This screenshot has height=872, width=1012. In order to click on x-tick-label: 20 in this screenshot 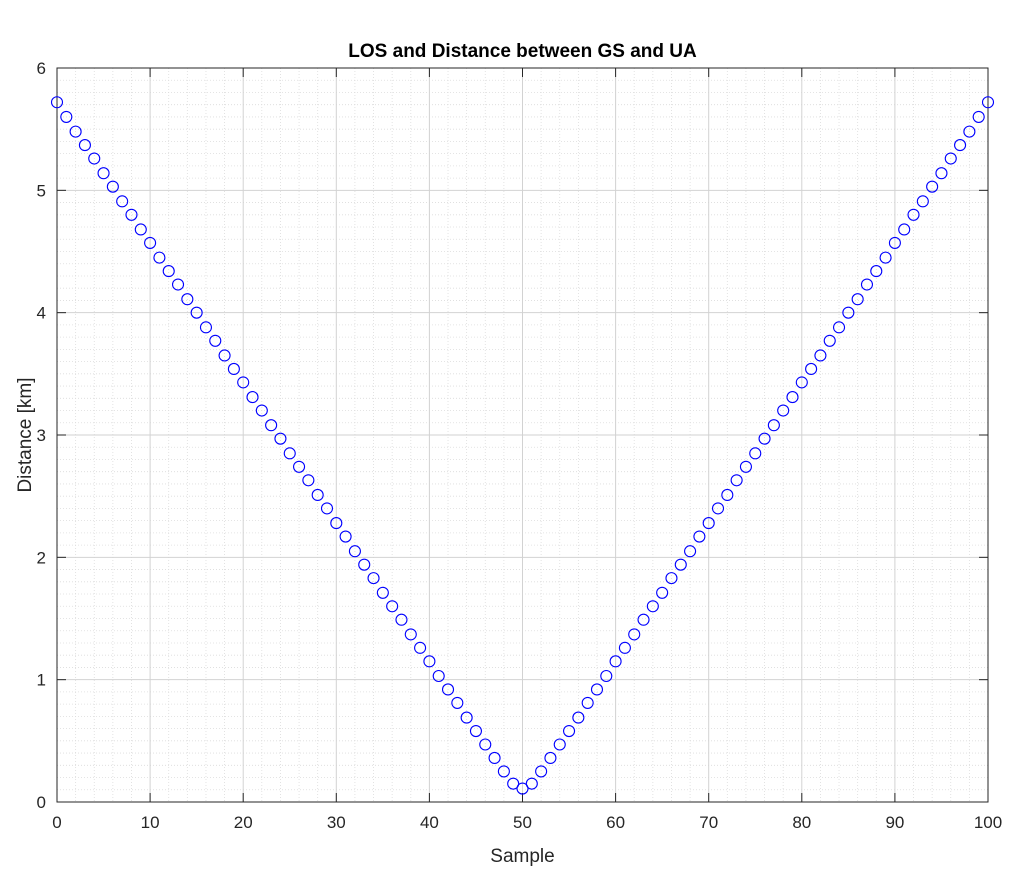, I will do `click(243, 822)`.